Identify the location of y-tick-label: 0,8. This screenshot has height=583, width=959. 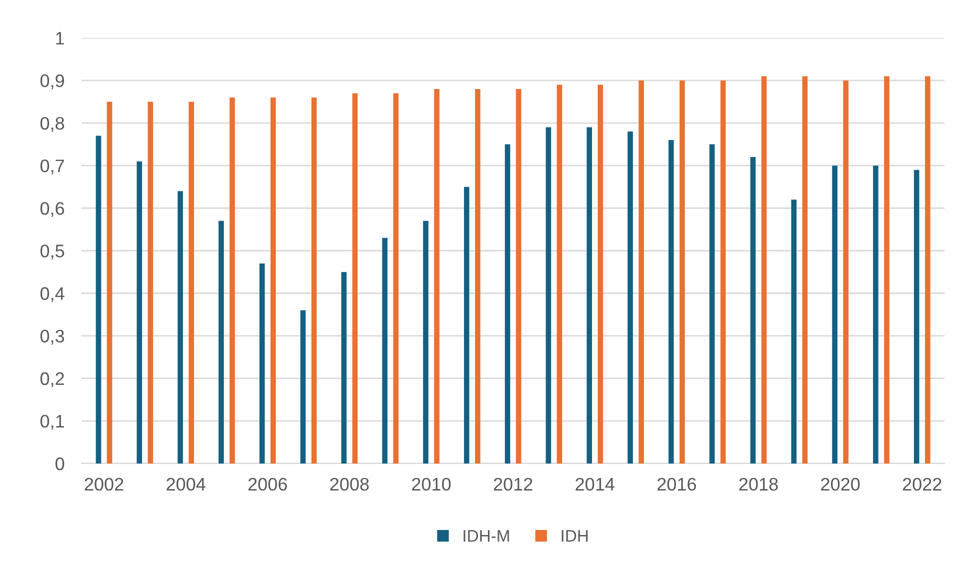
(52, 124).